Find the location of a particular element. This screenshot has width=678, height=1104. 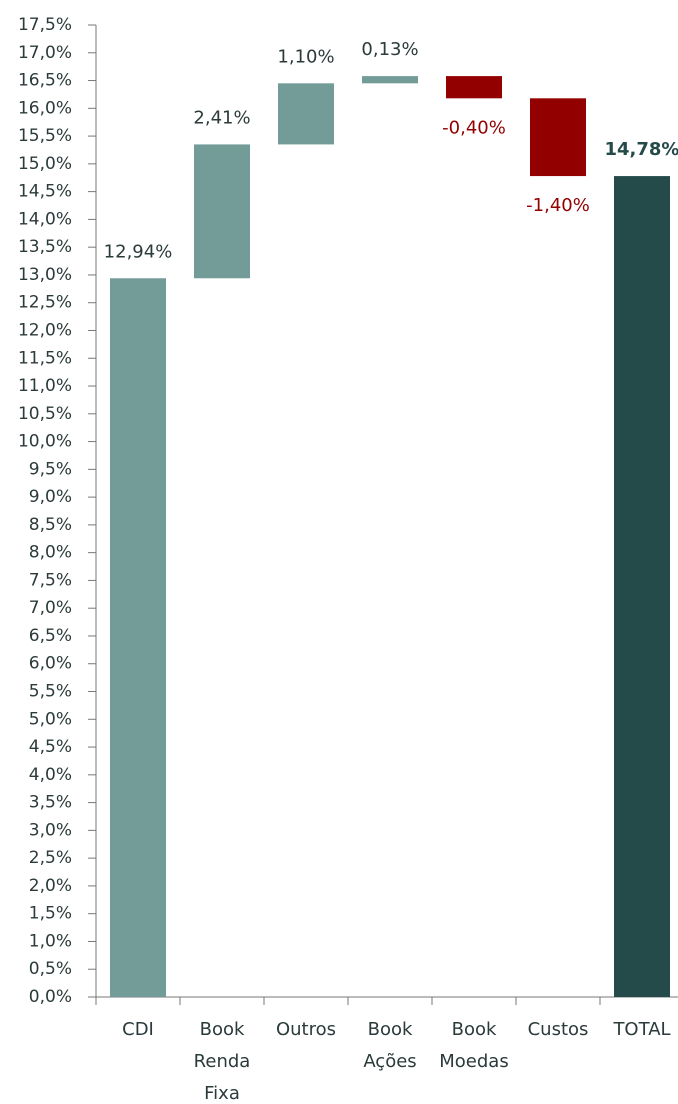

y-tick-label: 17,5% is located at coordinates (45, 25).